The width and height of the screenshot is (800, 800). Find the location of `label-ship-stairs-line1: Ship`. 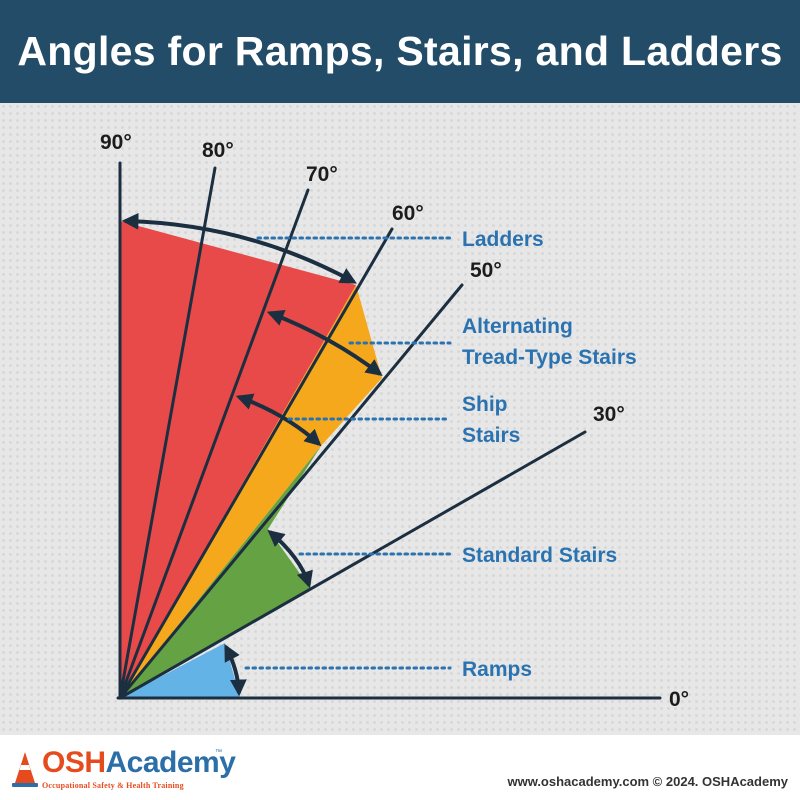

label-ship-stairs-line1: Ship is located at coordinates (485, 404).